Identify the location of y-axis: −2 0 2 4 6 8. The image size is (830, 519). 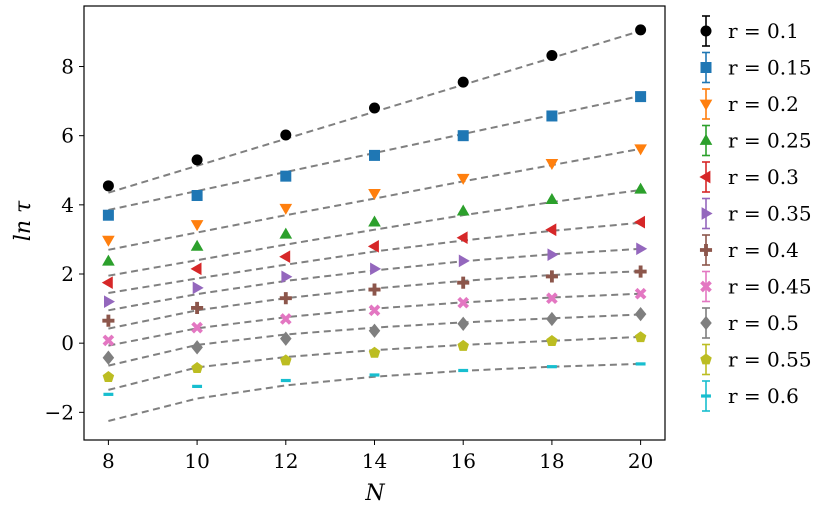
(64, 239).